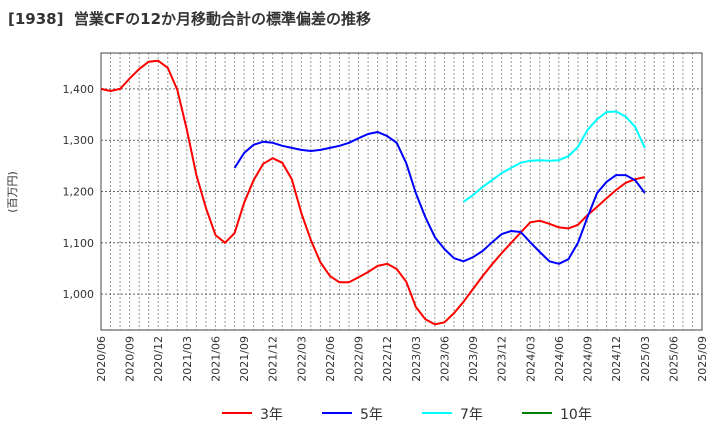  What do you see at coordinates (616, 359) in the screenshot?
I see `x-tick-label: 2024/12` at bounding box center [616, 359].